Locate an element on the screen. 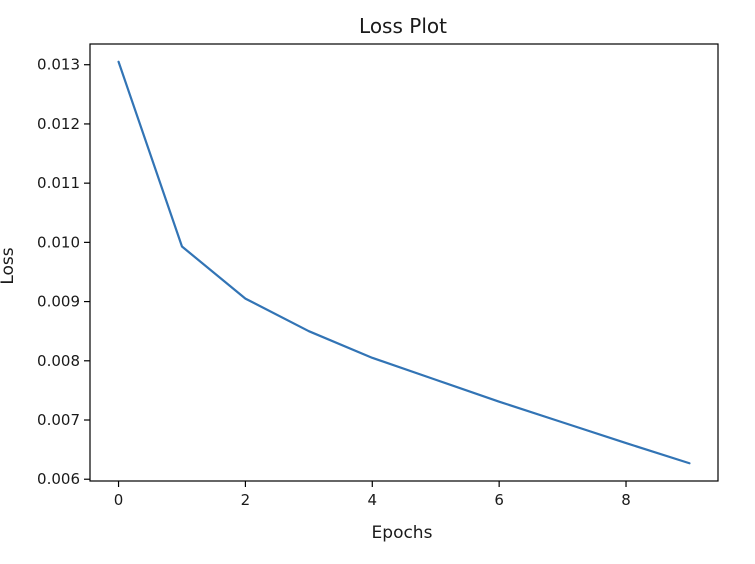  y-axis-ticks: 0.006 0.007 0.008 0.009 0.010 0.011 0.012 0.013 is located at coordinates (63, 272).